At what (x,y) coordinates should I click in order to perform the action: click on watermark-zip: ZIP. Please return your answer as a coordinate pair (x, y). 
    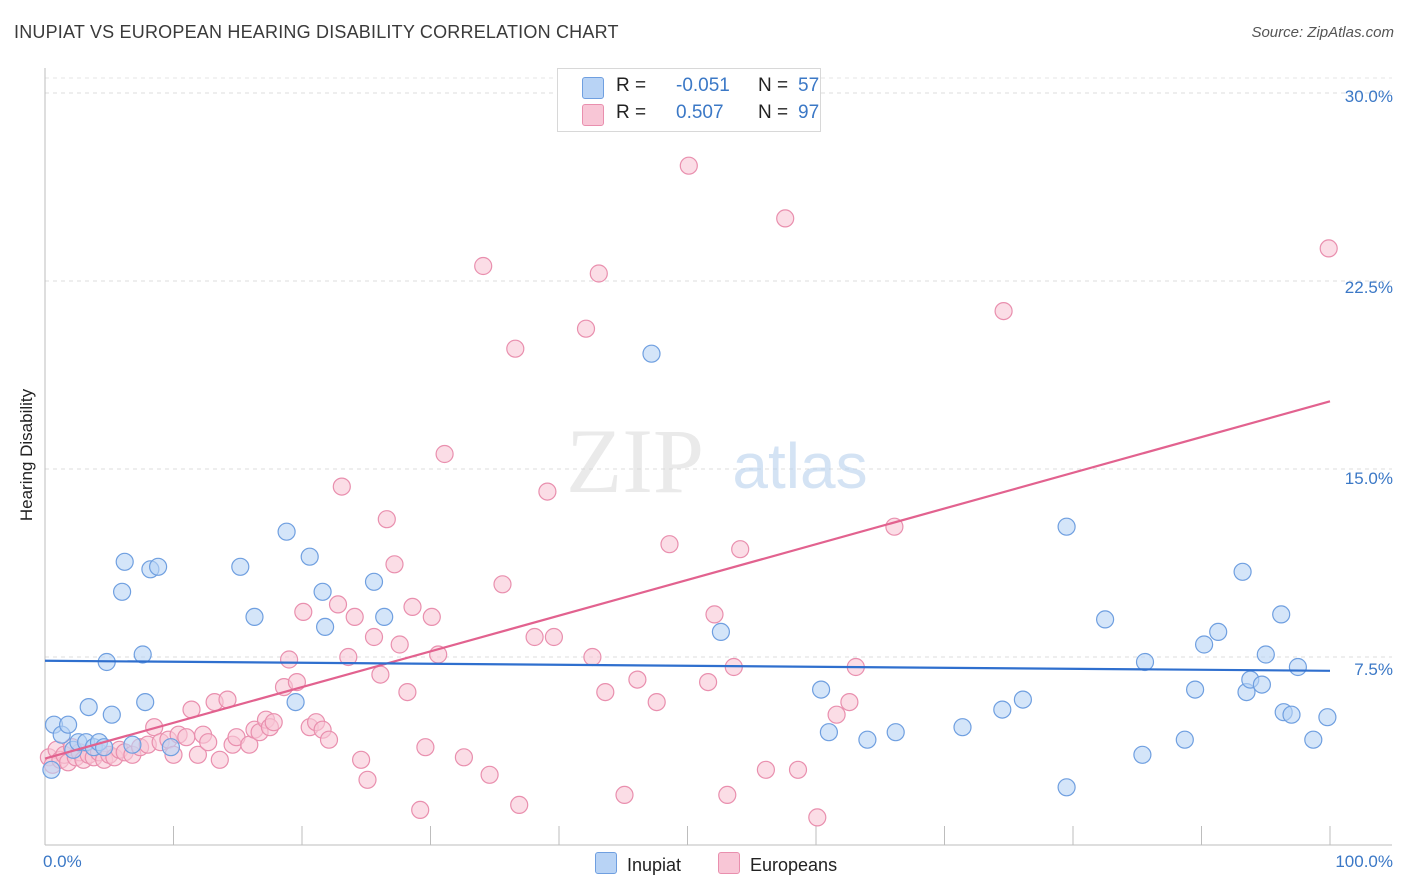
    Looking at the image, I should click on (635, 461).